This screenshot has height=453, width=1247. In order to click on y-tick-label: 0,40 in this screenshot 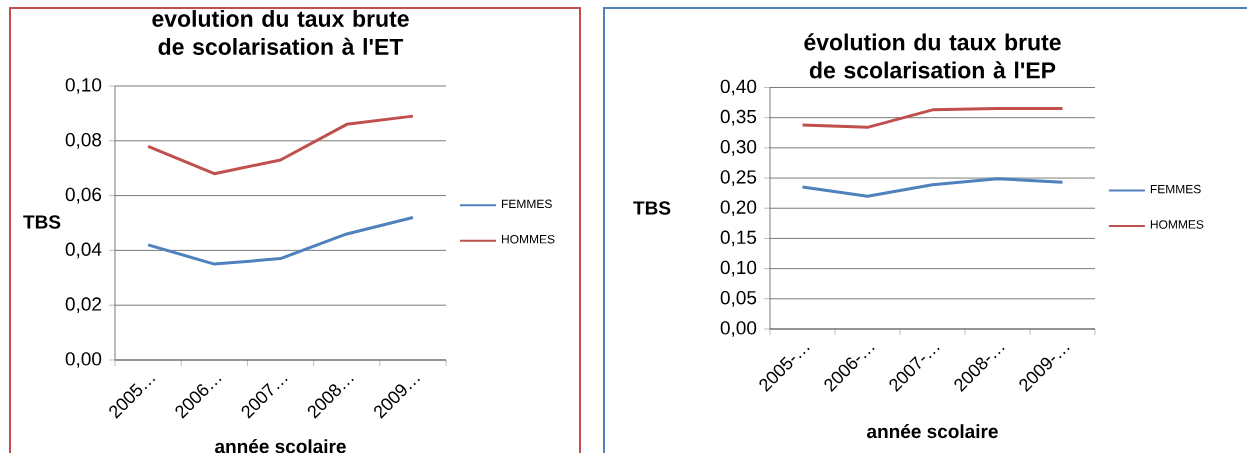, I will do `click(738, 87)`.